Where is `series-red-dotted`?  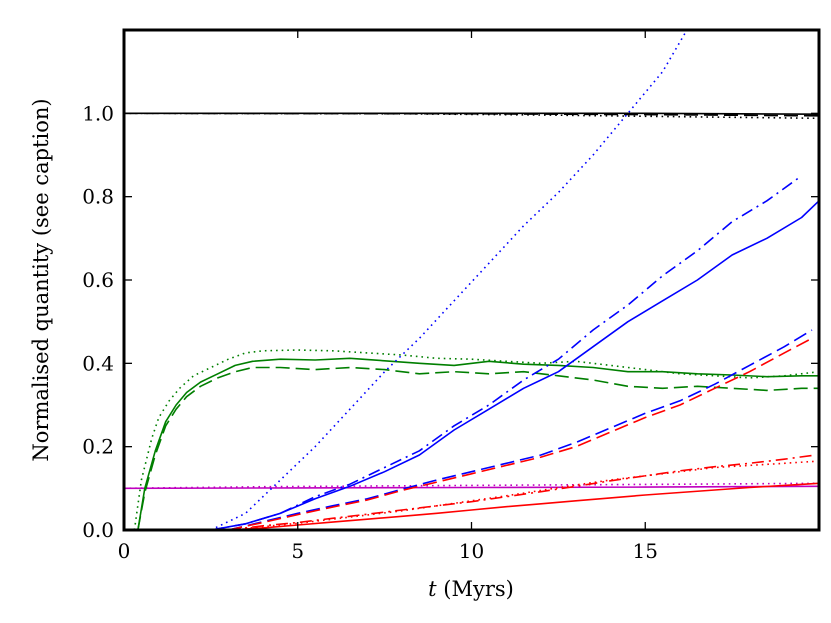 series-red-dotted is located at coordinates (522, 495).